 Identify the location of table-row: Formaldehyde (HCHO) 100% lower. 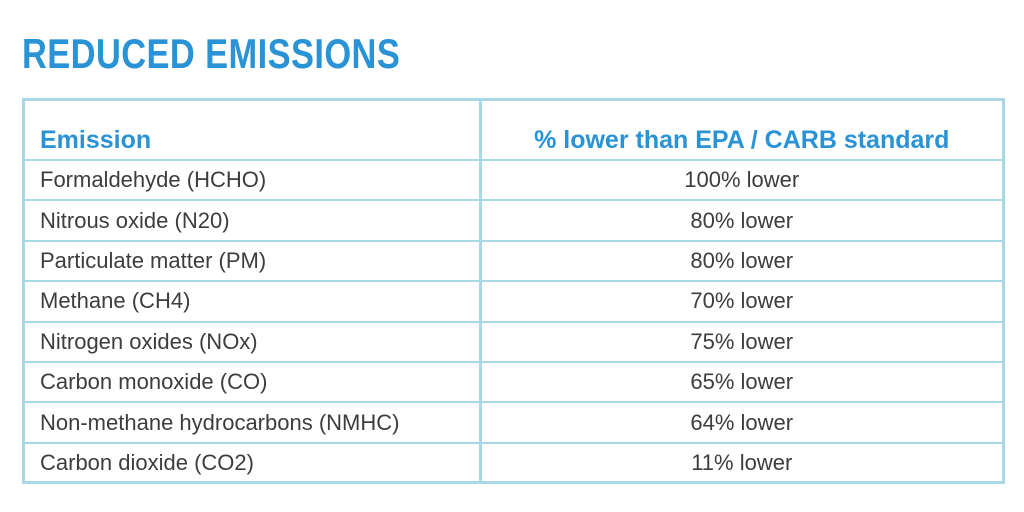
(513, 181).